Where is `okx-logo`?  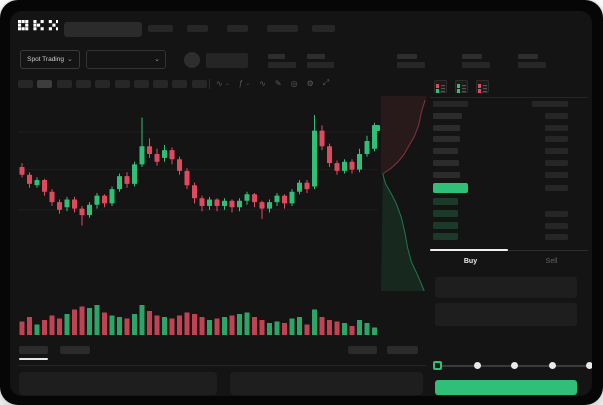
okx-logo is located at coordinates (39, 26).